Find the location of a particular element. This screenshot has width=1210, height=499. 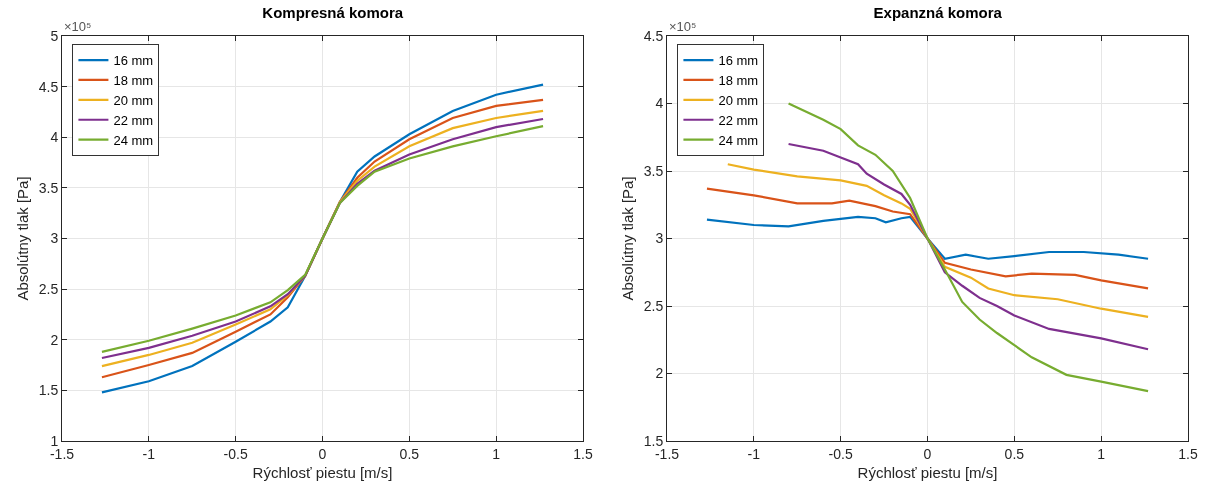

chart-title: Kompresná komora is located at coordinates (333, 12).